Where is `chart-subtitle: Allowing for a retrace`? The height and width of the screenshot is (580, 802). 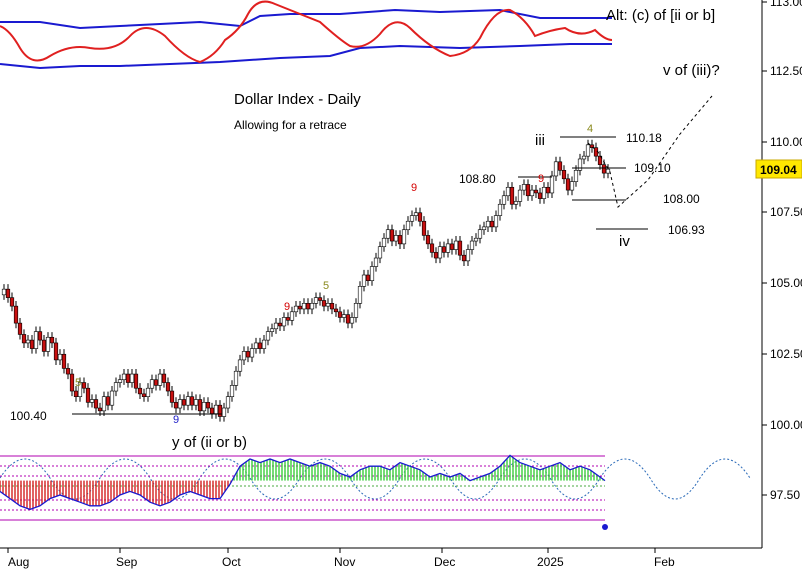
chart-subtitle: Allowing for a retrace is located at coordinates (290, 125).